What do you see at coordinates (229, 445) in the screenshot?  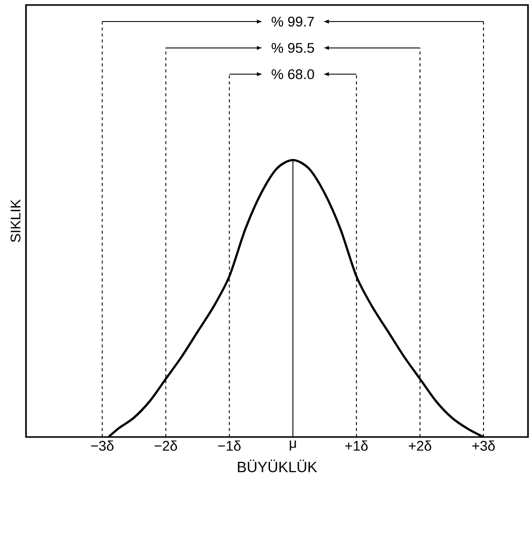 I see `x-tick-label: −1δ` at bounding box center [229, 445].